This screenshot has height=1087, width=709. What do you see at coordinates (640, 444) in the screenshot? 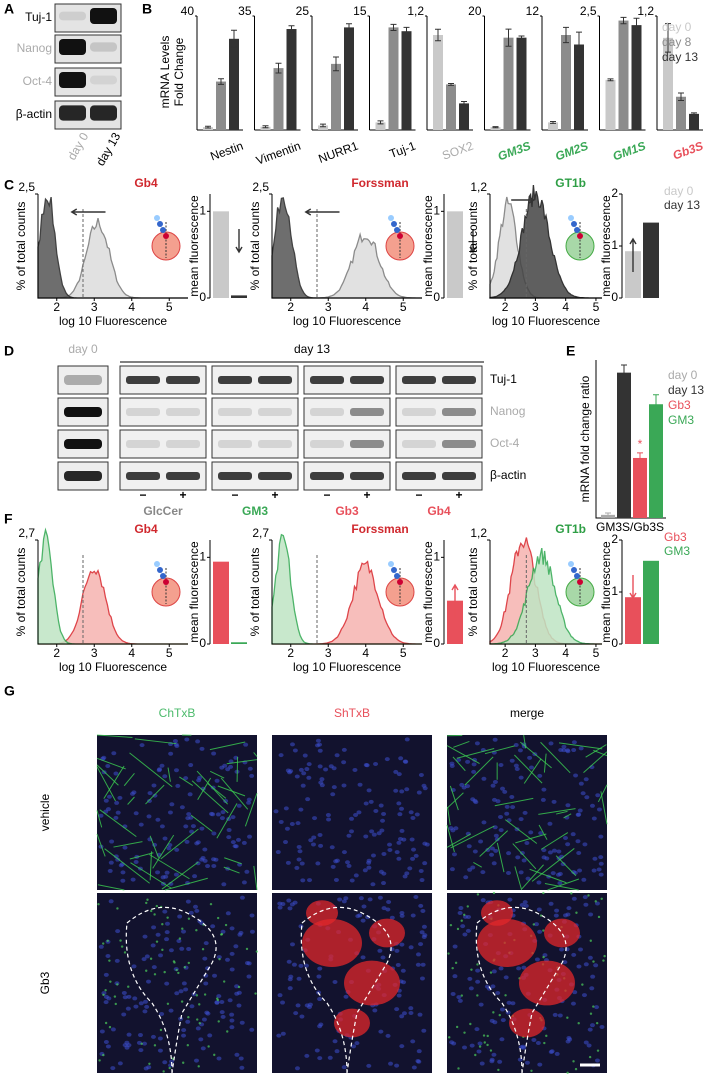
I see `significance-marker: *` at bounding box center [640, 444].